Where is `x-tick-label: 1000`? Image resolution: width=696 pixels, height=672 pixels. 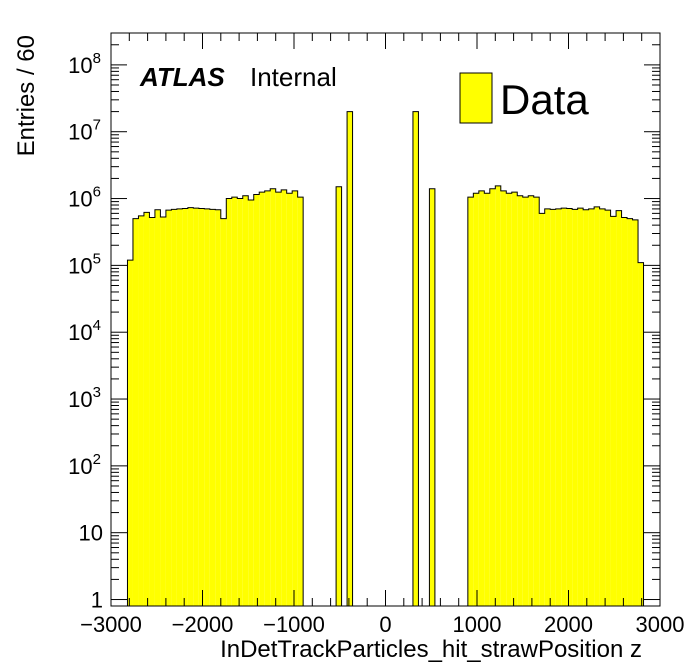 x-tick-label: 1000 is located at coordinates (477, 624).